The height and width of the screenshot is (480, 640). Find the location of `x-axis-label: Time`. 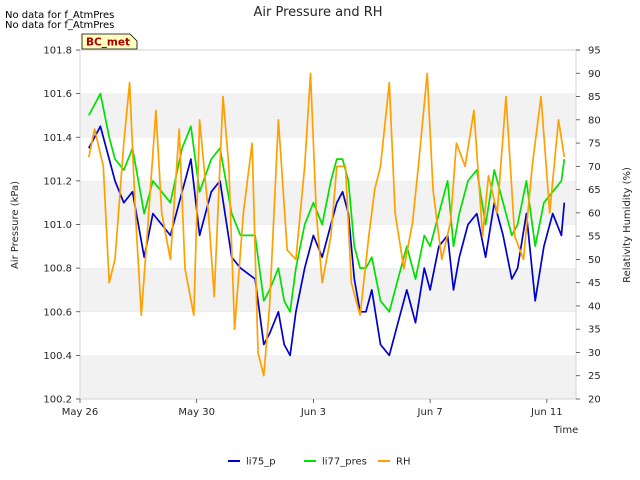

x-axis-label: Time is located at coordinates (565, 430).